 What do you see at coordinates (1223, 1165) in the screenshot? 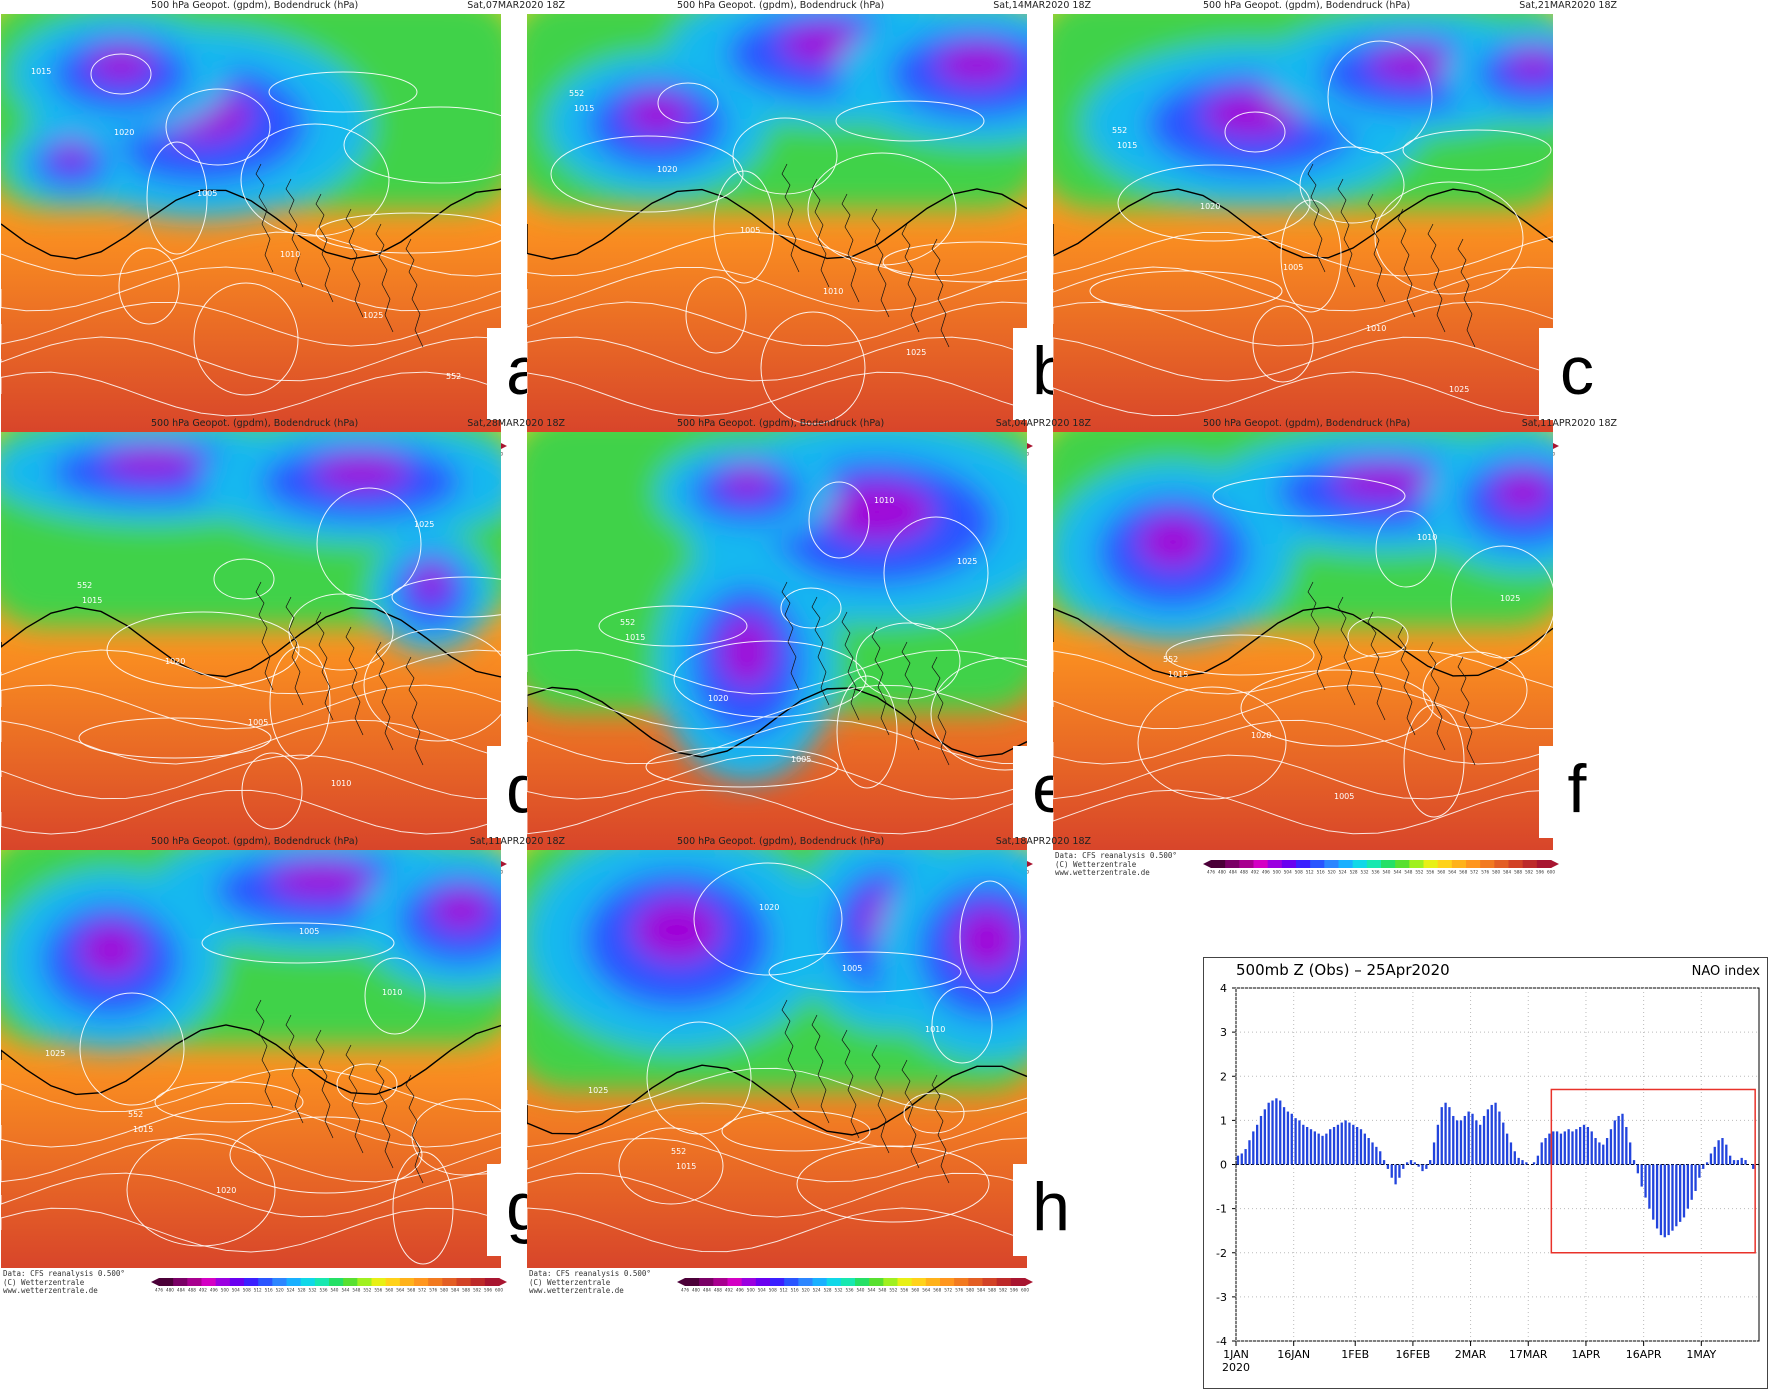
I see `y-tick-label: 0` at bounding box center [1223, 1165].